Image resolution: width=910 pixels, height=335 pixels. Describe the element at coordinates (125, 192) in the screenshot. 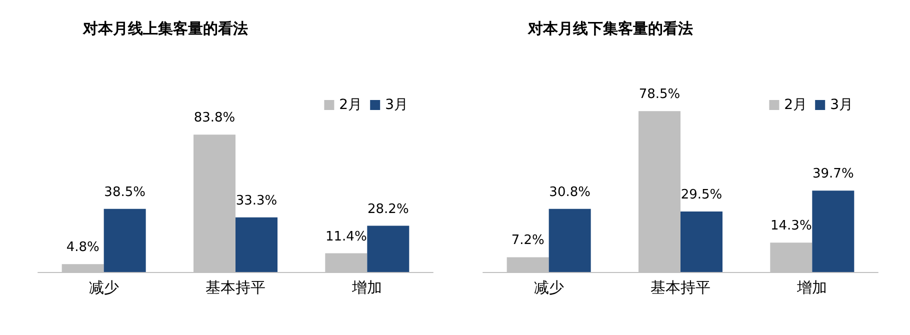

I see `data-label: 38.5%` at that location.